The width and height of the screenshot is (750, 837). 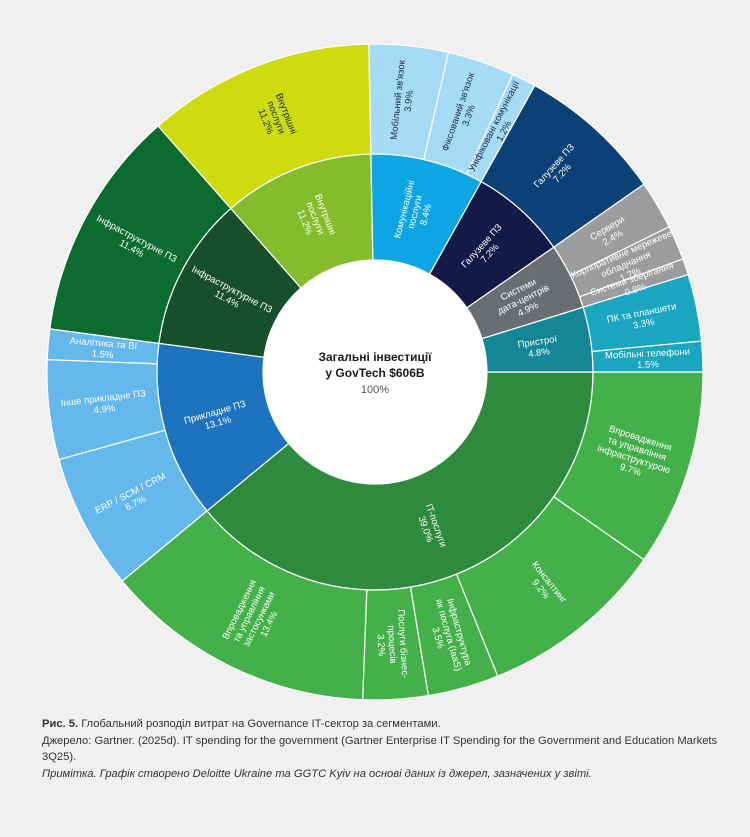 I want to click on center-value: 100%, so click(x=375, y=390).